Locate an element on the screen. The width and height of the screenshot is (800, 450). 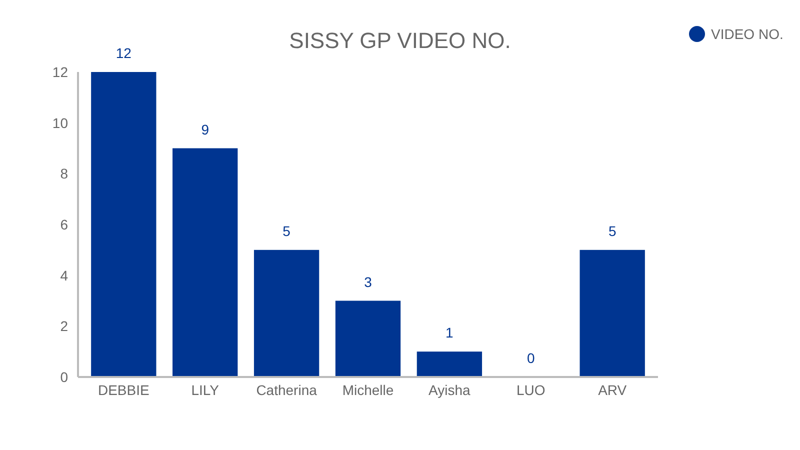
x-tick-label: LUO is located at coordinates (531, 390).